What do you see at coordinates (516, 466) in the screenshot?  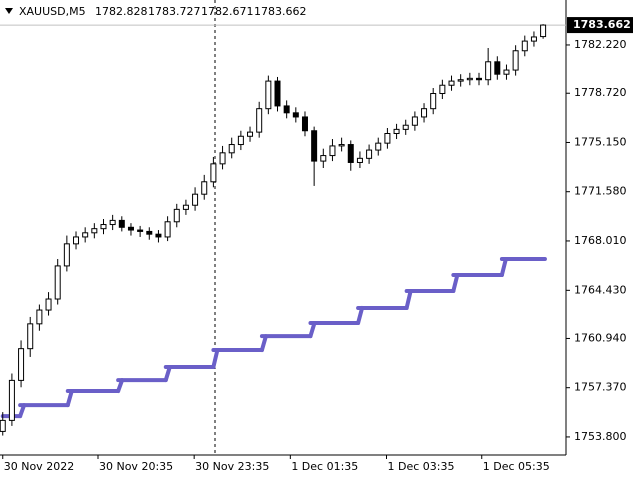 I see `x-tick-label: 1 Dec 05:35` at bounding box center [516, 466].